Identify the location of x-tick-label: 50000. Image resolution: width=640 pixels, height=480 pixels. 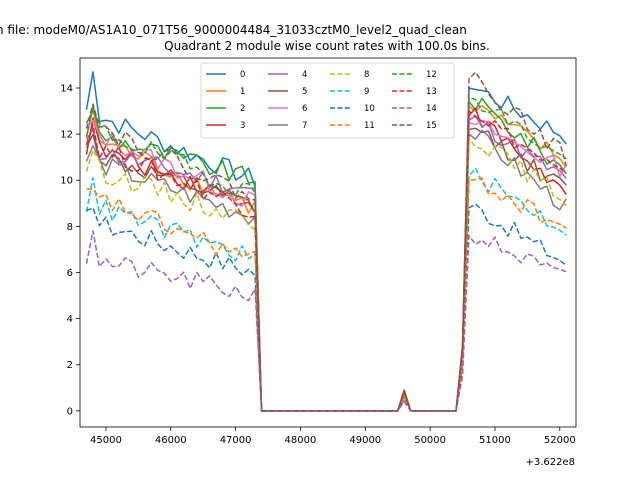
(430, 440).